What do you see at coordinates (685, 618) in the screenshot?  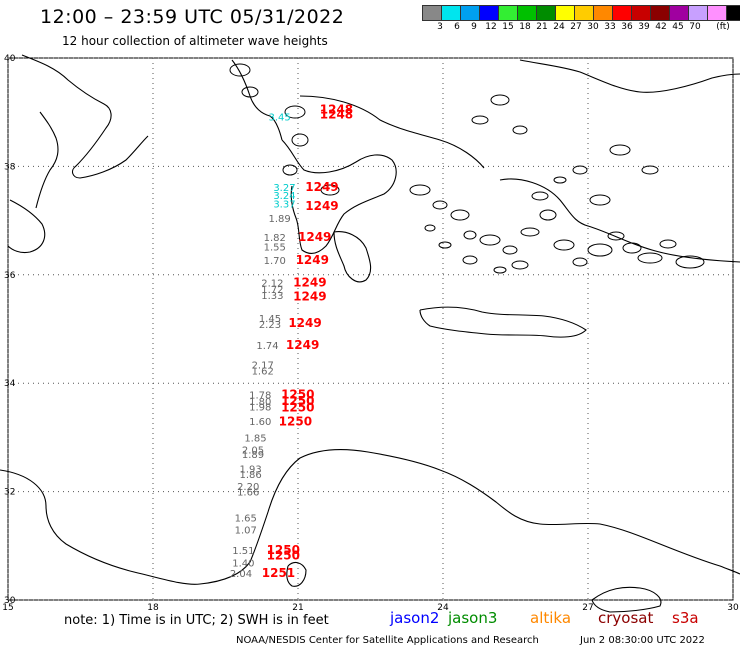 I see `satellite-s3a: s3a` at bounding box center [685, 618].